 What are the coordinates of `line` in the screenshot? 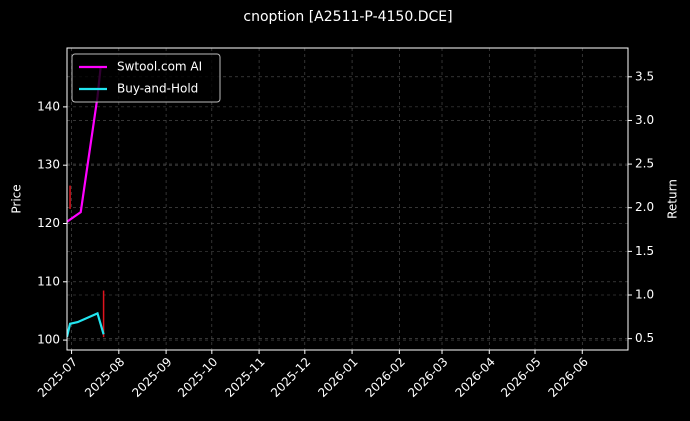 It's located at (86, 324).